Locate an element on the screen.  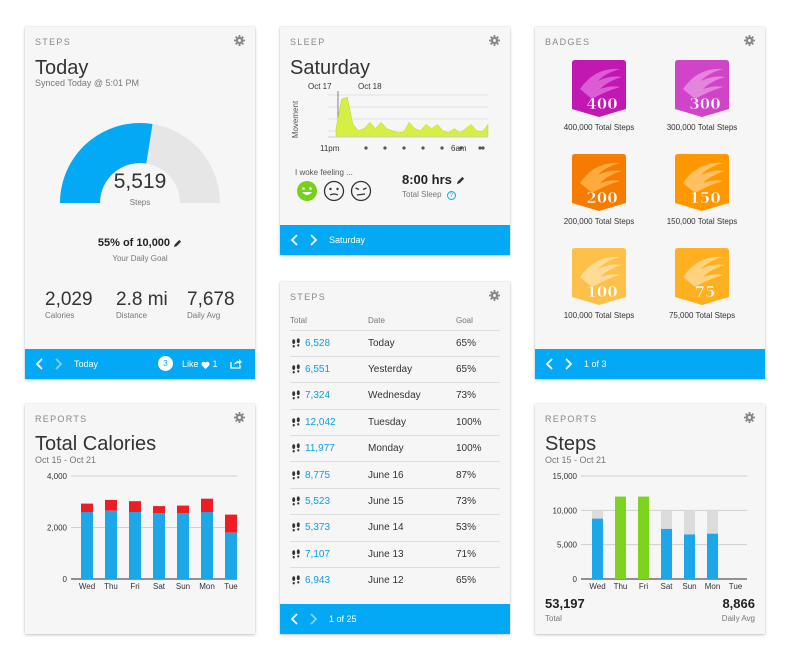
date-cell: June 15 is located at coordinates (412, 501).